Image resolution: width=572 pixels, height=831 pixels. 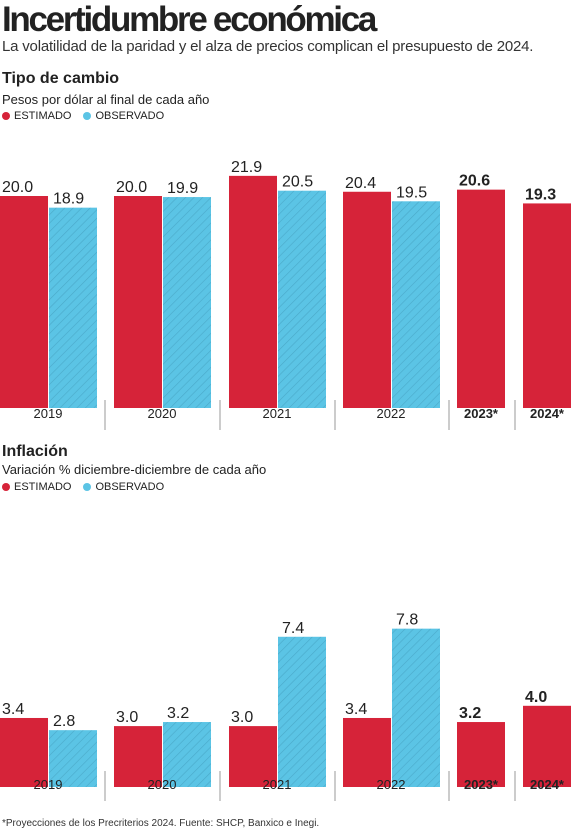 I want to click on label-estimado-2022: 20.4, so click(x=360, y=183).